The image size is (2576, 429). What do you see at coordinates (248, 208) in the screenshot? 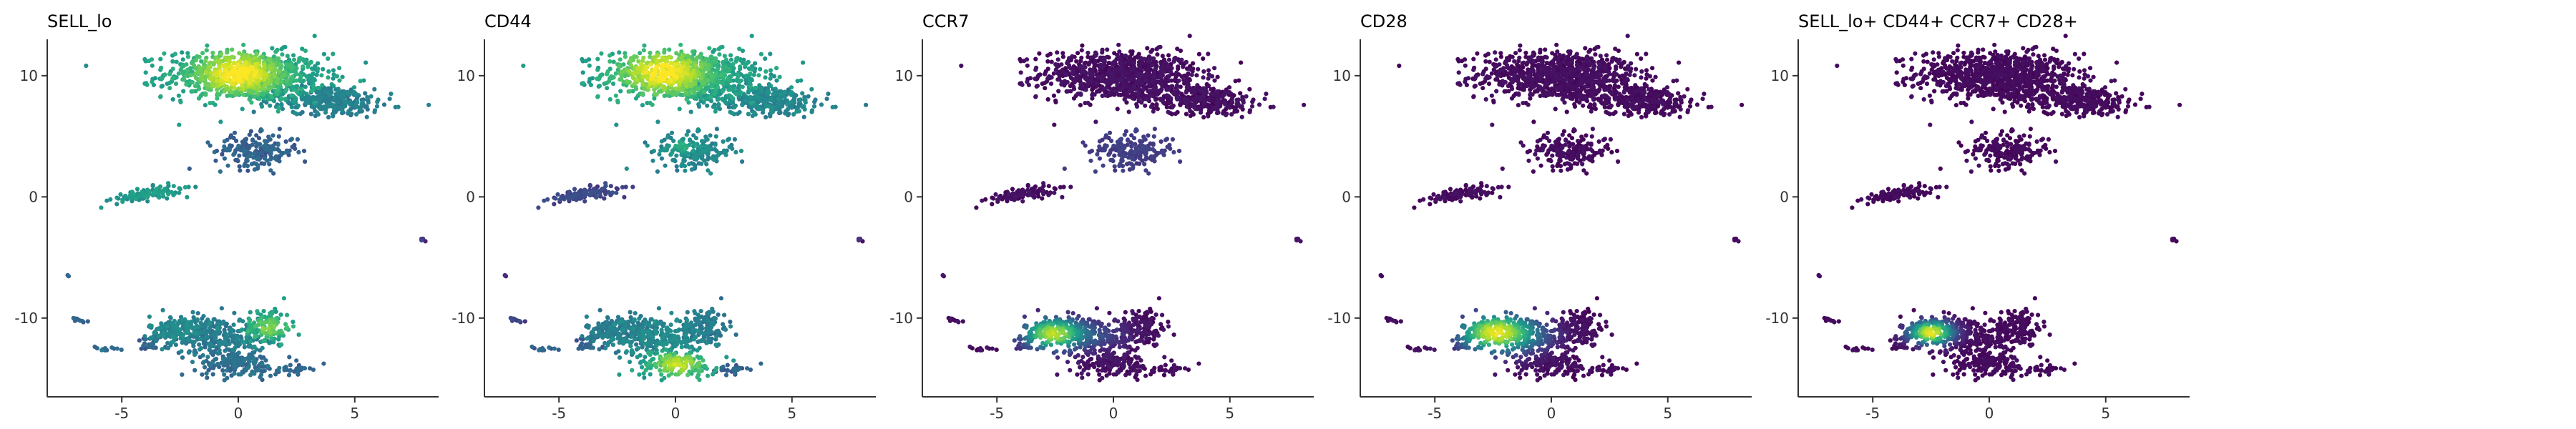
I see `cell-points` at bounding box center [248, 208].